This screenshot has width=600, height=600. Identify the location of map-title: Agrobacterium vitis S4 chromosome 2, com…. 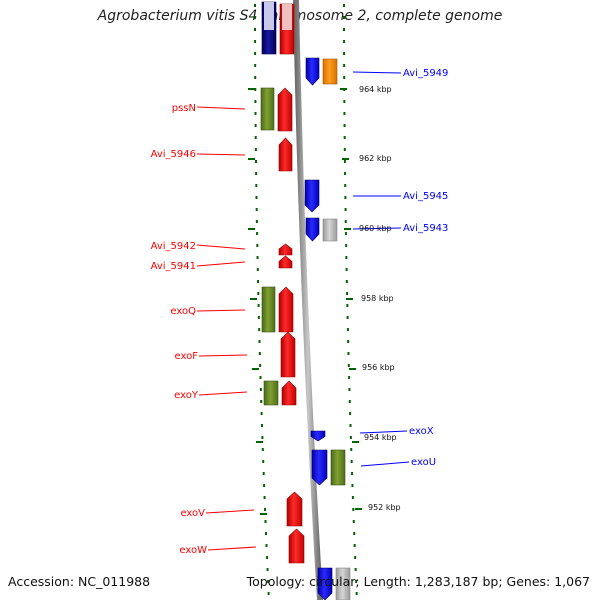
(300, 16).